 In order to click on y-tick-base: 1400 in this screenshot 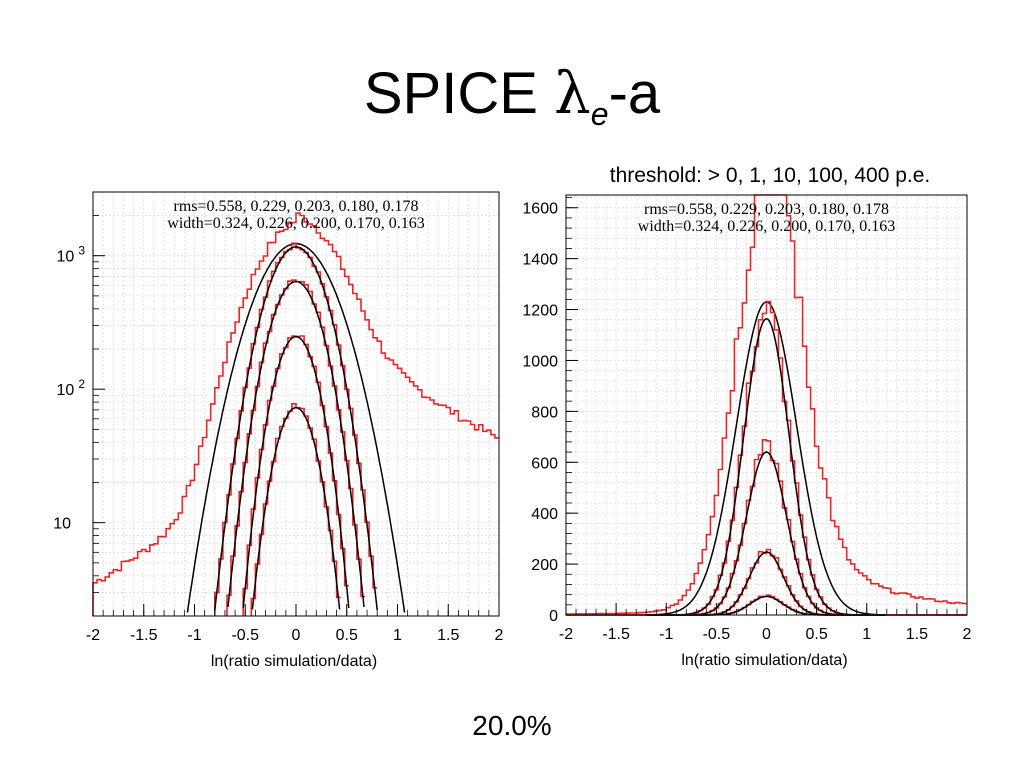, I will do `click(540, 260)`.